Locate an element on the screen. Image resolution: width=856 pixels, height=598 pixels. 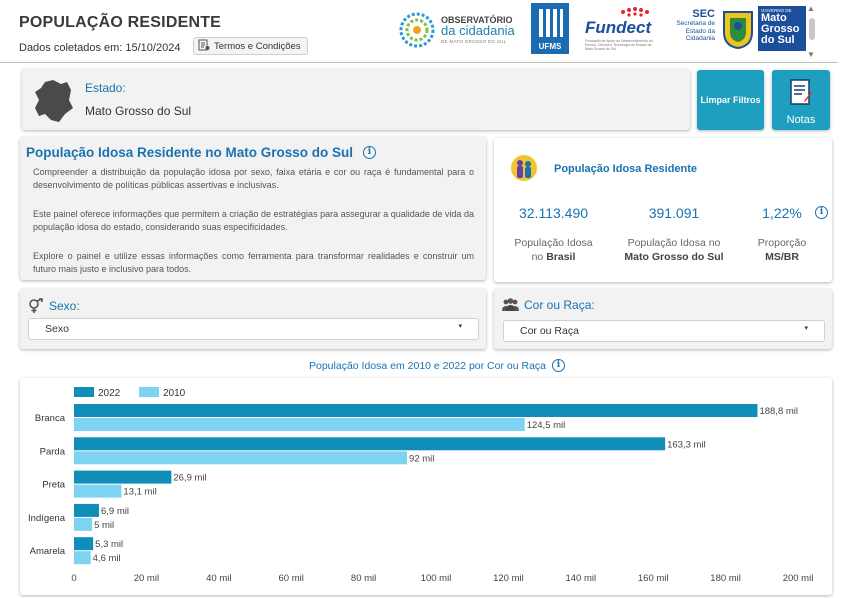
notes-button: Notas is located at coordinates (801, 100).